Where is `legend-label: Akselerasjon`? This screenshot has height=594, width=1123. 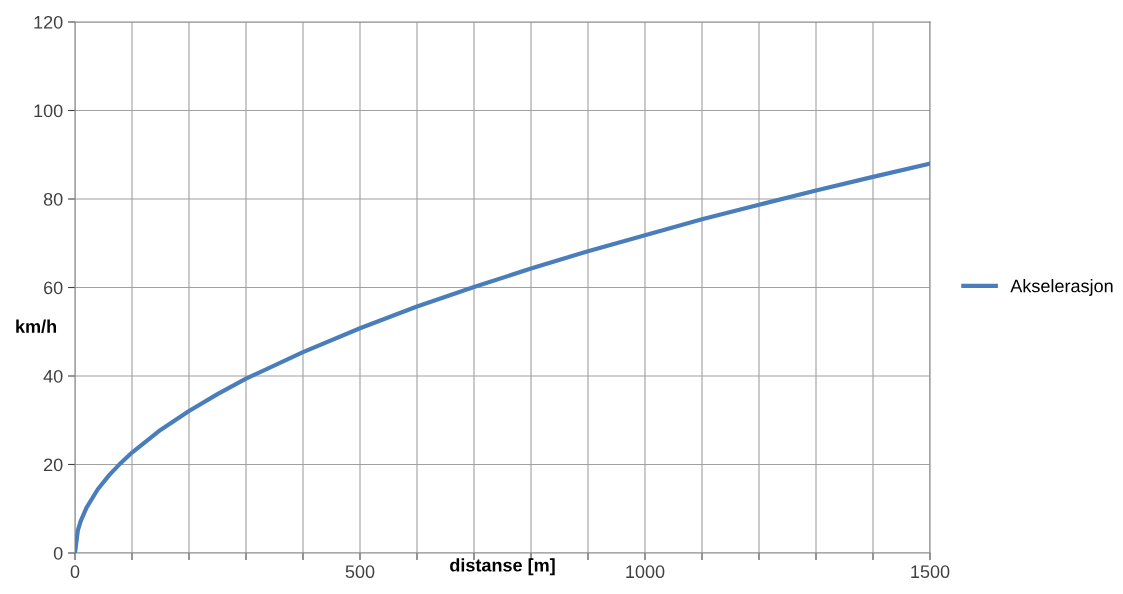 legend-label: Akselerasjon is located at coordinates (1061, 287).